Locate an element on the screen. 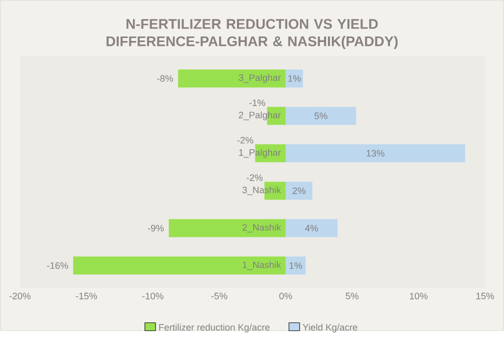 This screenshot has height=338, width=504. data-label: 13% is located at coordinates (375, 153).